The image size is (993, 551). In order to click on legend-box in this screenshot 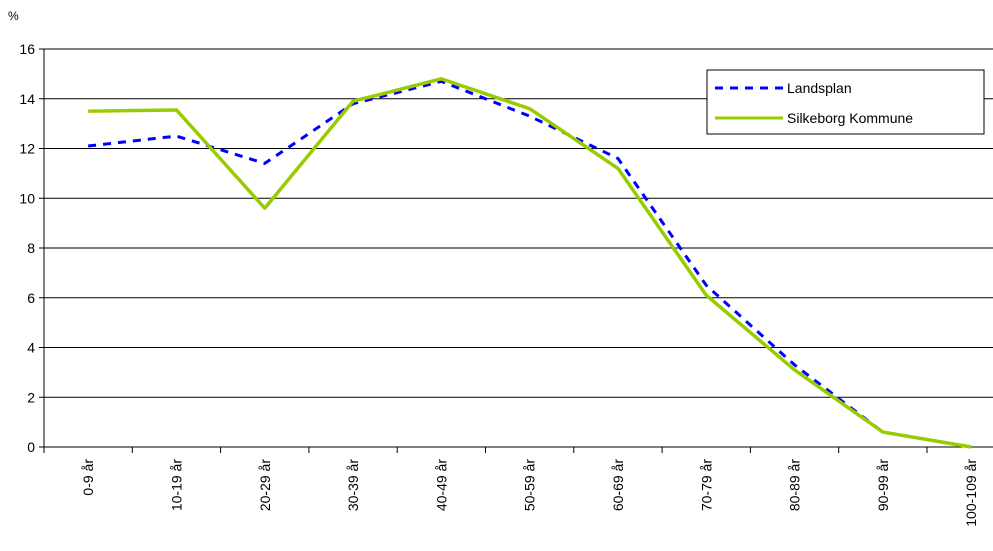, I will do `click(845, 102)`.